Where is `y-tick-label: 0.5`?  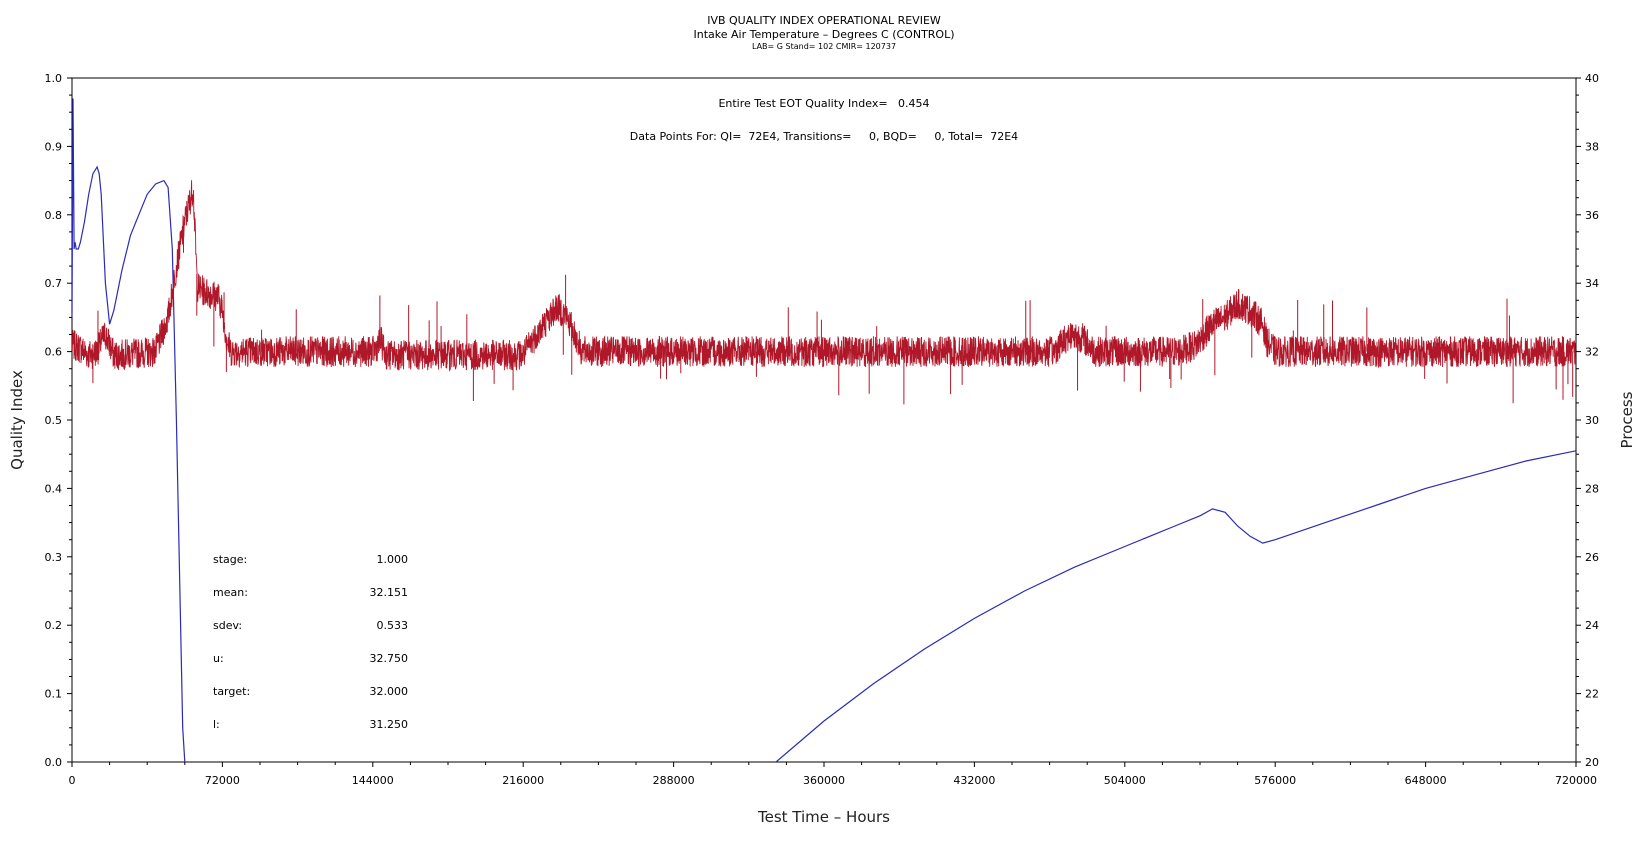 y-tick-label: 0.5 is located at coordinates (54, 420).